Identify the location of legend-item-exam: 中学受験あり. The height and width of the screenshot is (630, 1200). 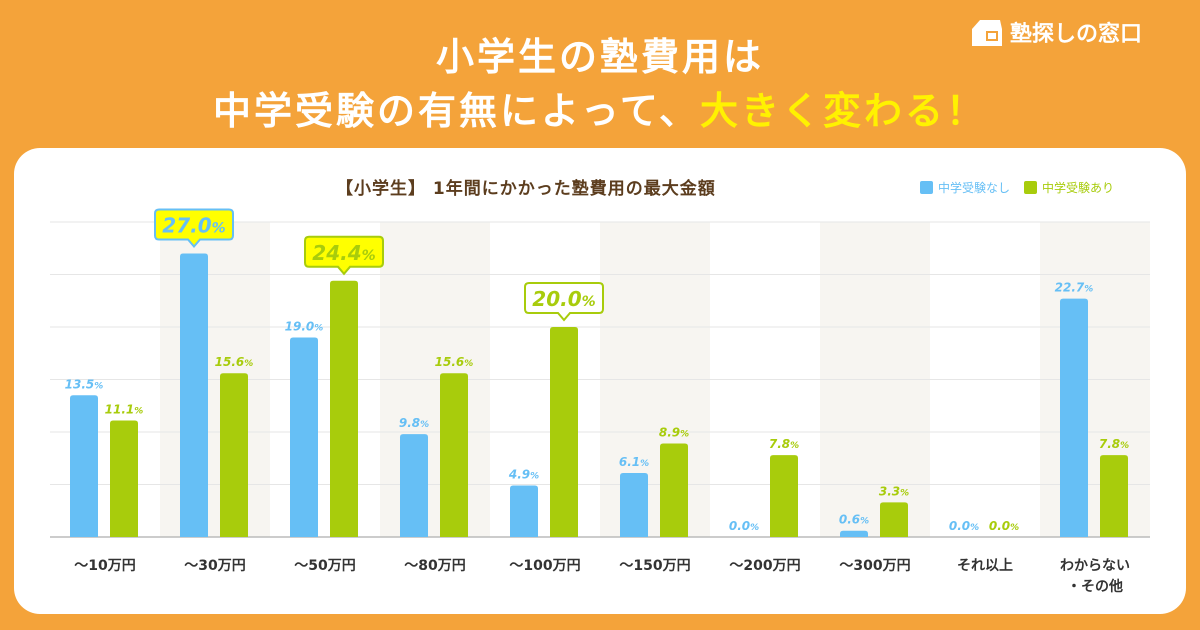
(1069, 187).